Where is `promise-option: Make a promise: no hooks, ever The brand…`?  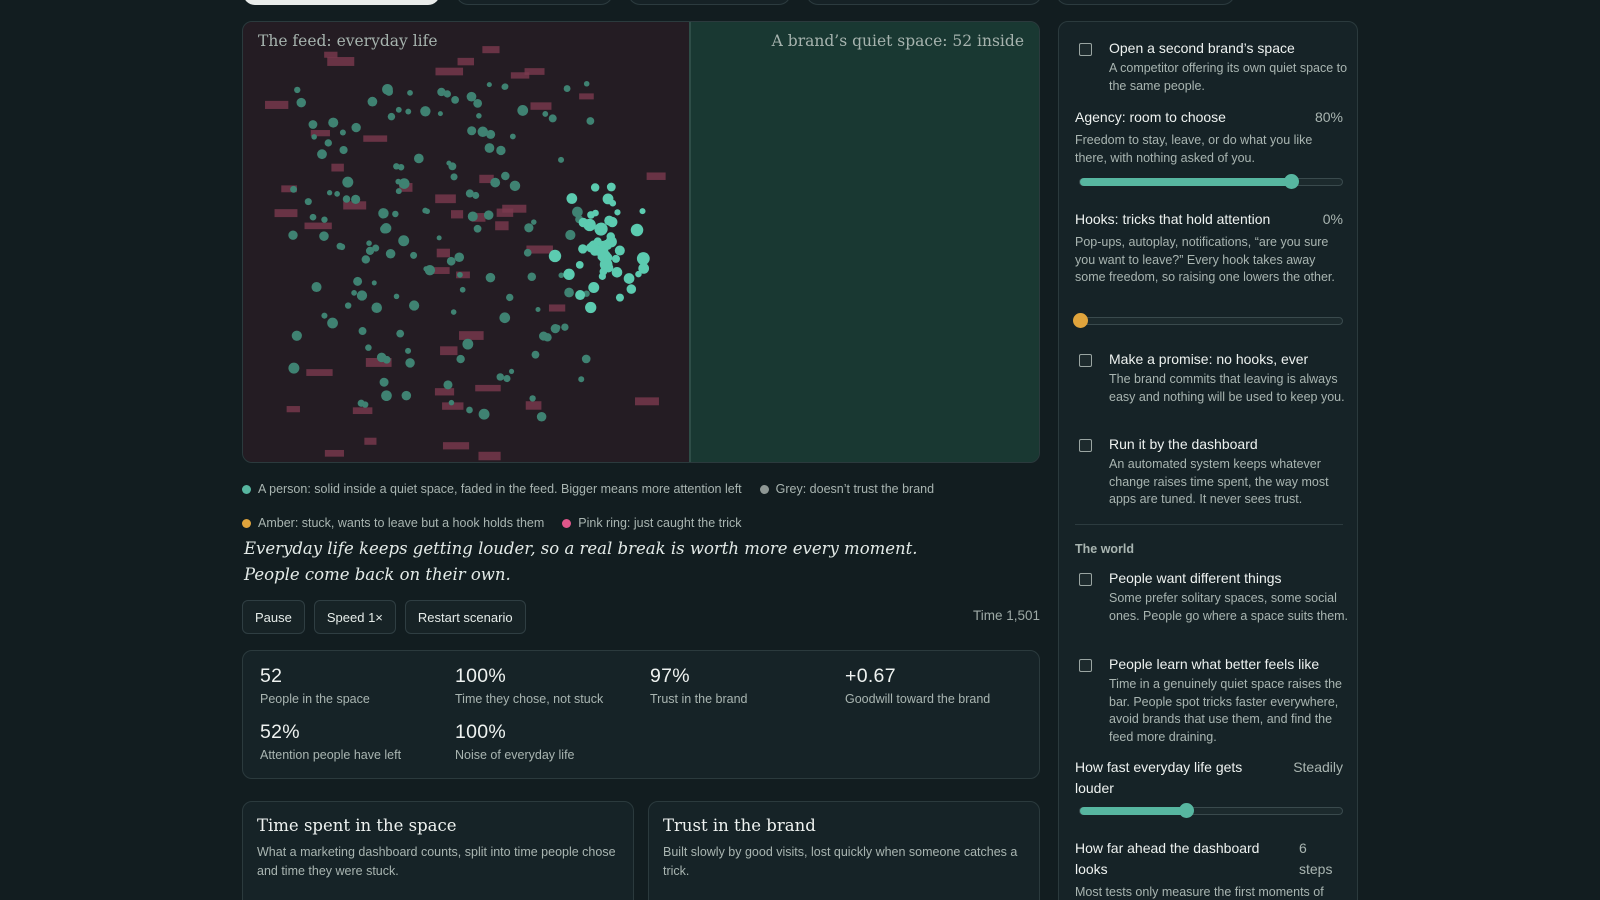 promise-option: Make a promise: no hooks, ever The brand… is located at coordinates (1214, 378).